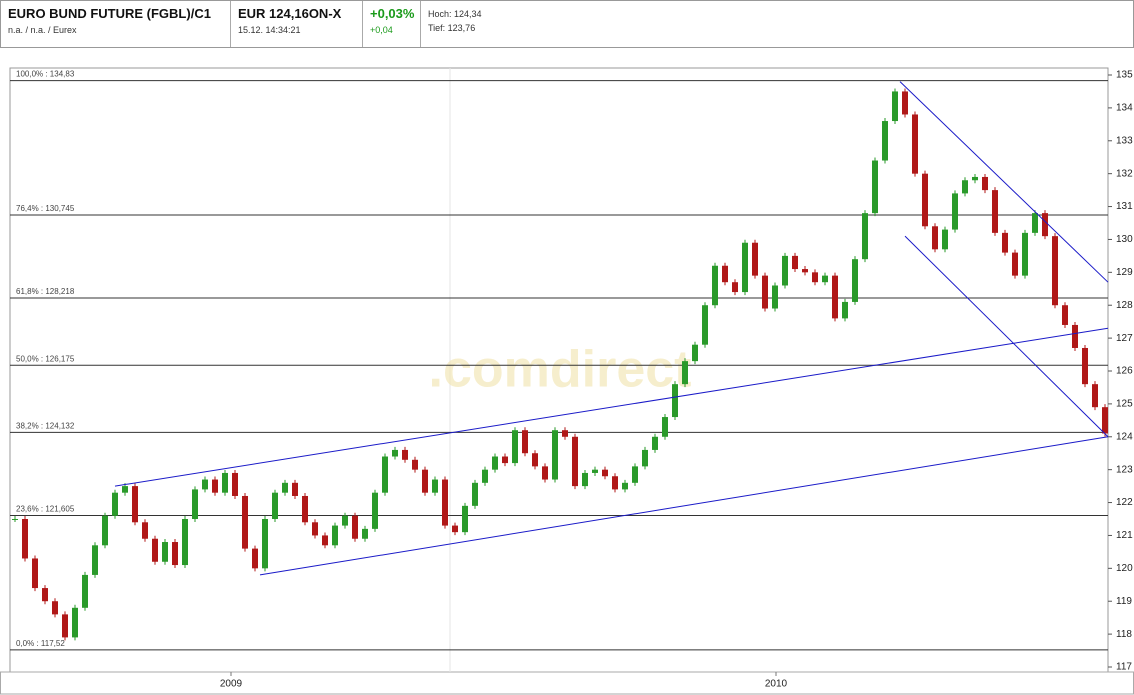  I want to click on instrument-name: EURO BUND FUTURE (FGBL)/C1, so click(109, 13).